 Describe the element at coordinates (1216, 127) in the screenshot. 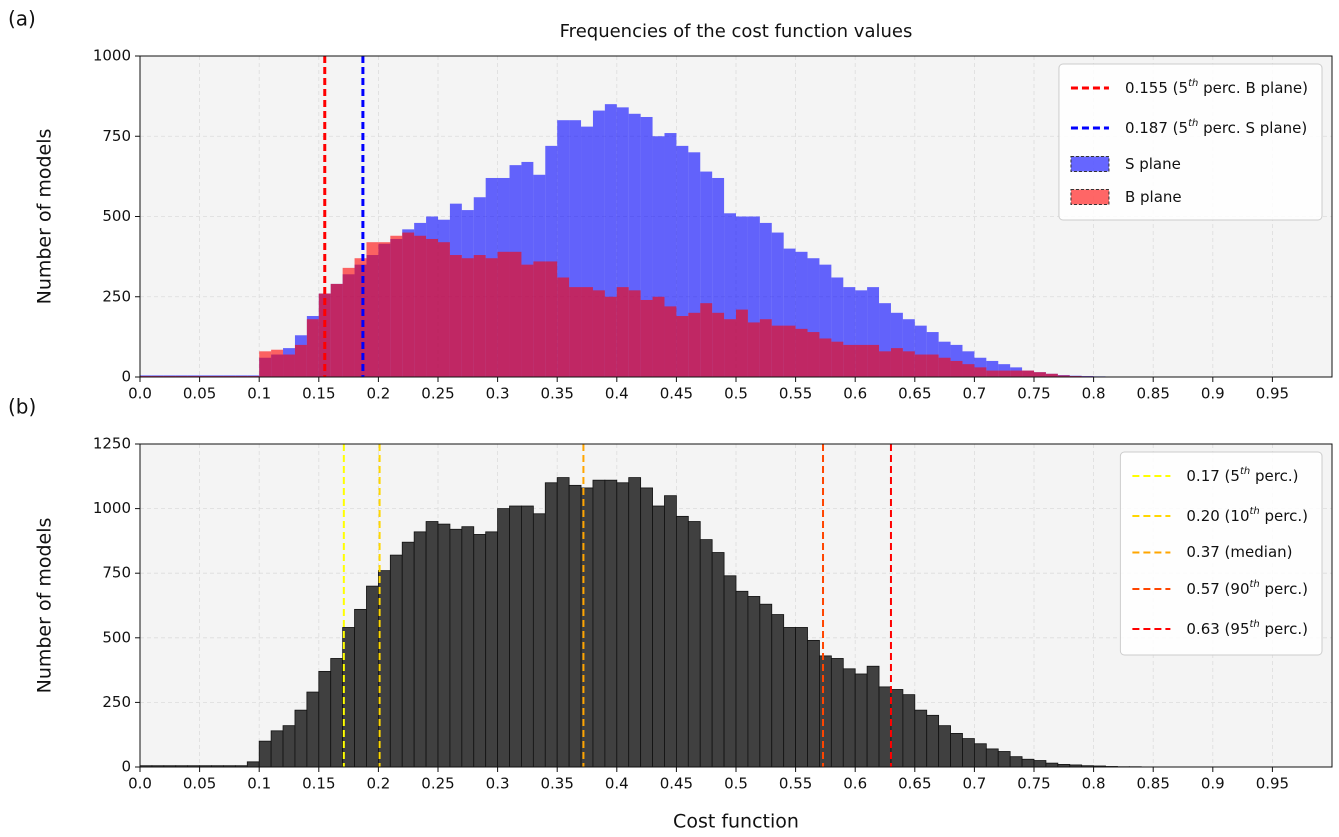

I see `legend-label: 0.187 (5th perc. S plane)` at that location.